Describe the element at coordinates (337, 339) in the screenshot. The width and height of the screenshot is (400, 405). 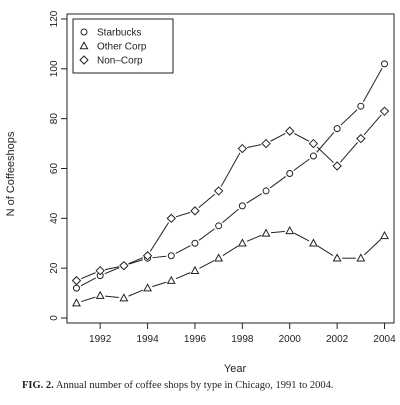
I see `x-tick-label: 2002` at that location.